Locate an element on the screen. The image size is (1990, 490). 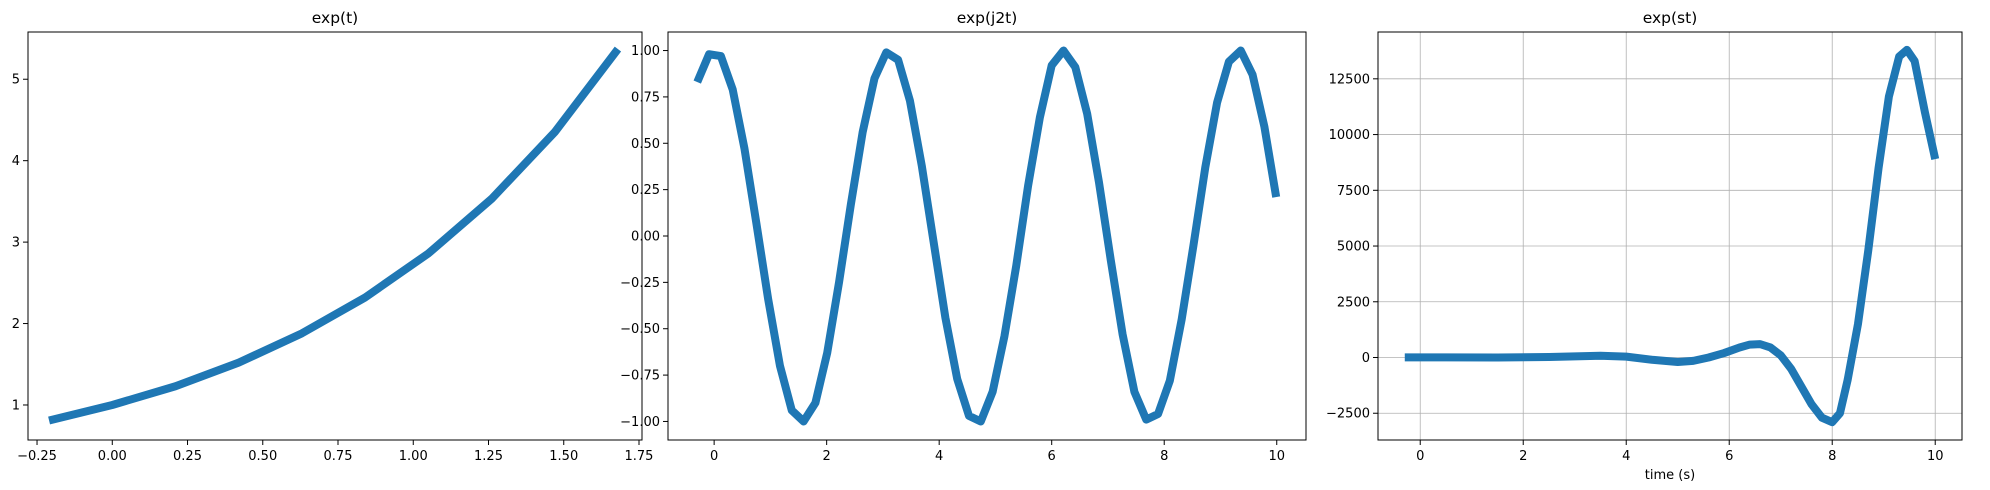
x-tick-label: 0.25 is located at coordinates (187, 456).